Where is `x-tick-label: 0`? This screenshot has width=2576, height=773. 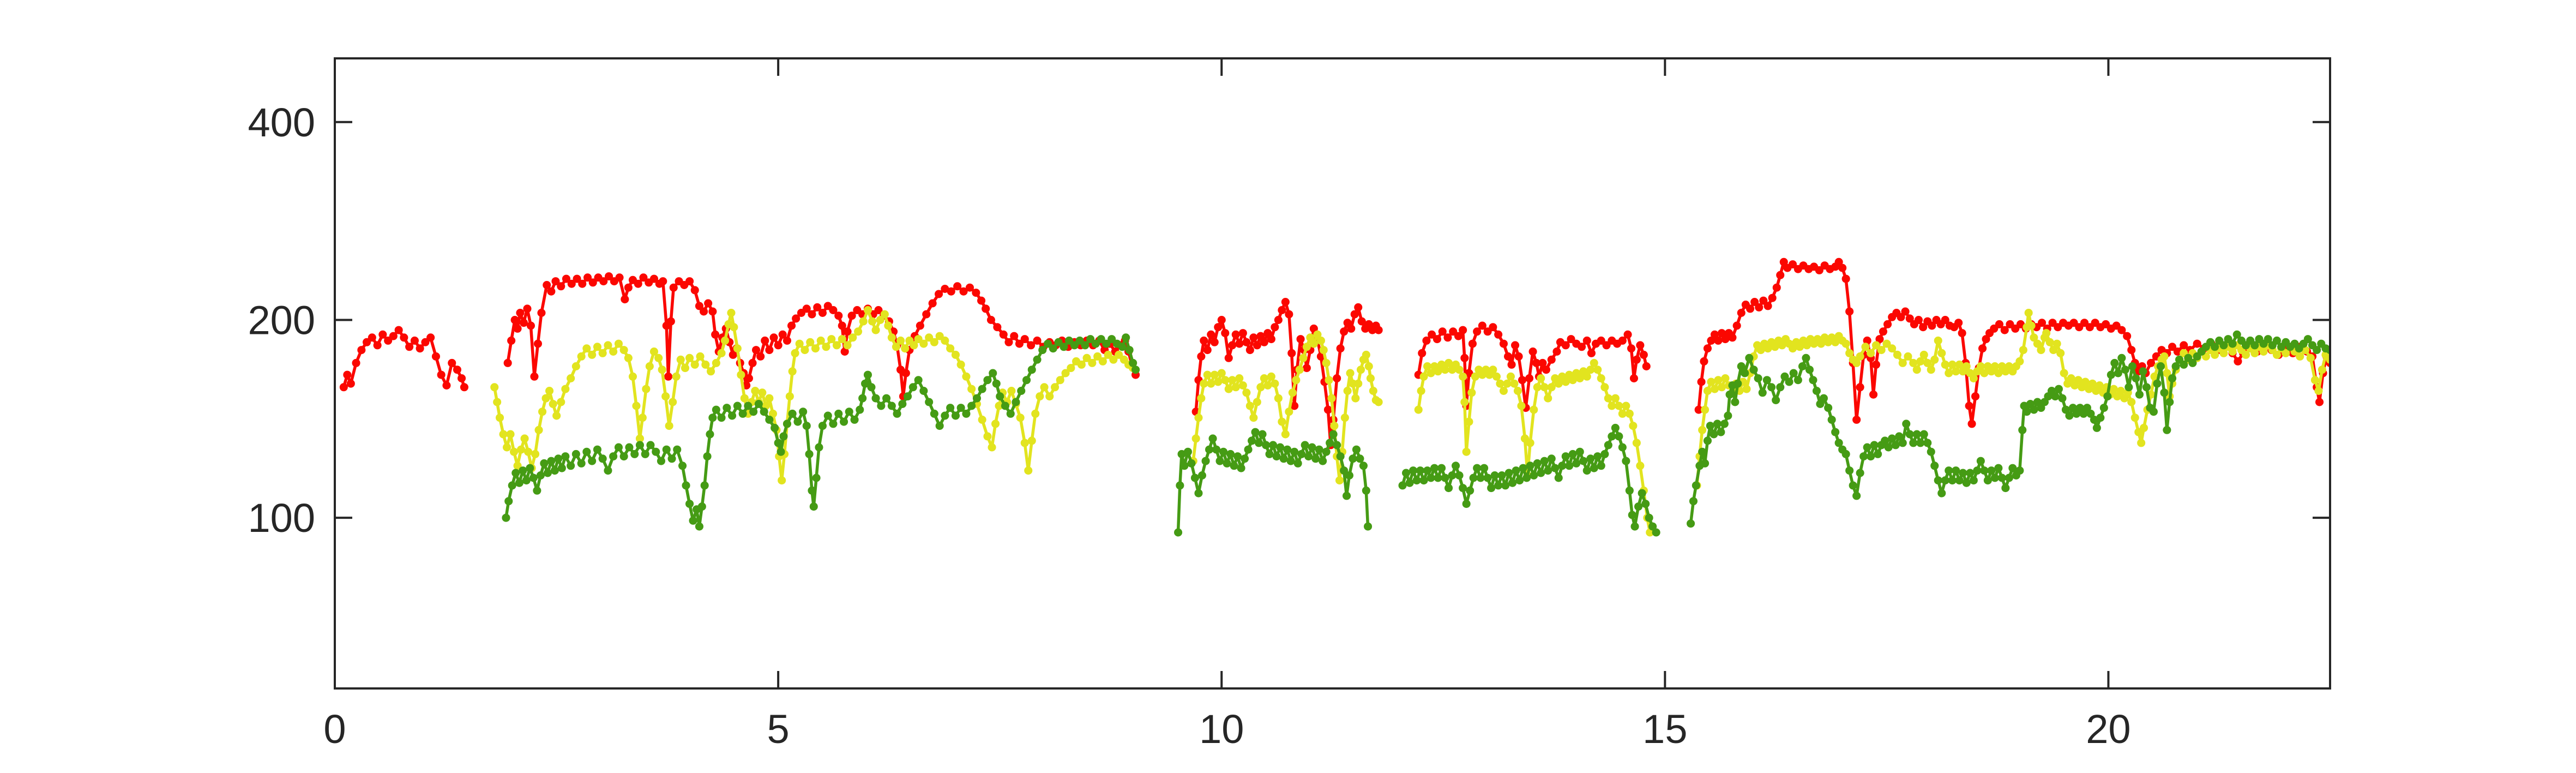
x-tick-label: 0 is located at coordinates (334, 729).